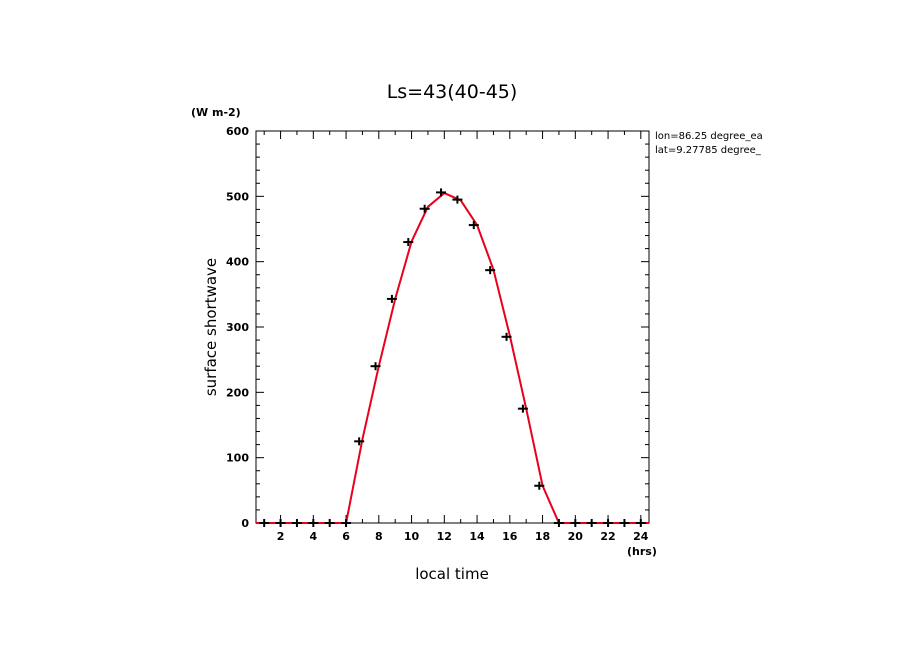  What do you see at coordinates (444, 536) in the screenshot?
I see `x-tick-label: 12` at bounding box center [444, 536].